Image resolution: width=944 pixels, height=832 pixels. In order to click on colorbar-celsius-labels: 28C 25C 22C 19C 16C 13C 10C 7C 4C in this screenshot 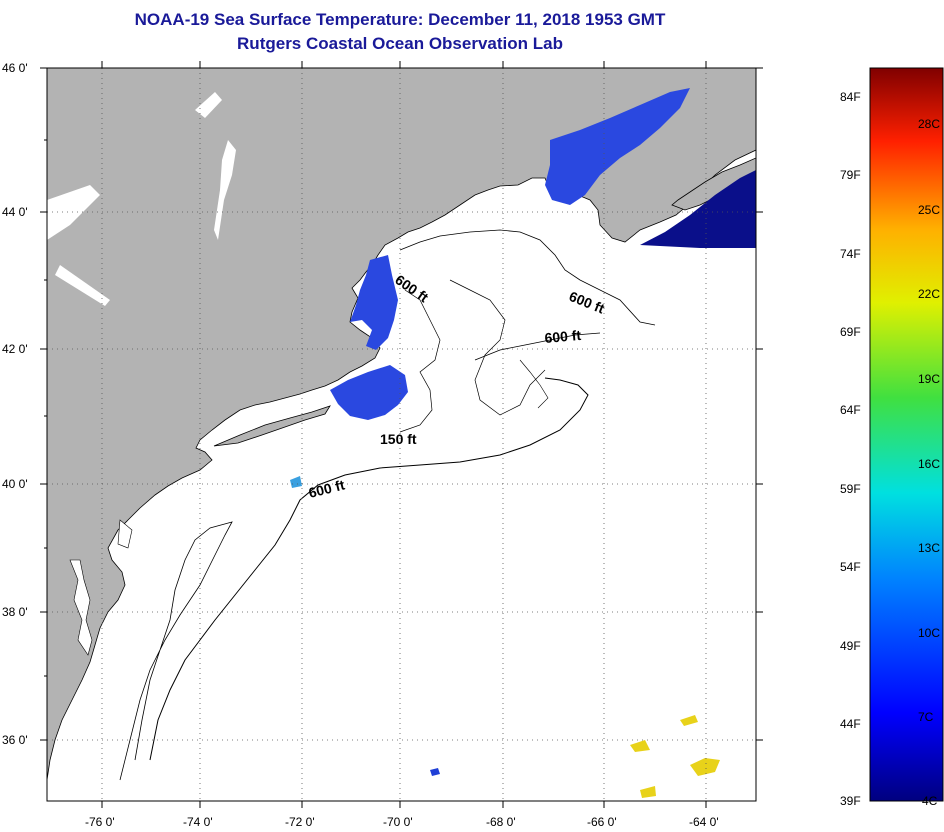, I will do `click(929, 462)`.